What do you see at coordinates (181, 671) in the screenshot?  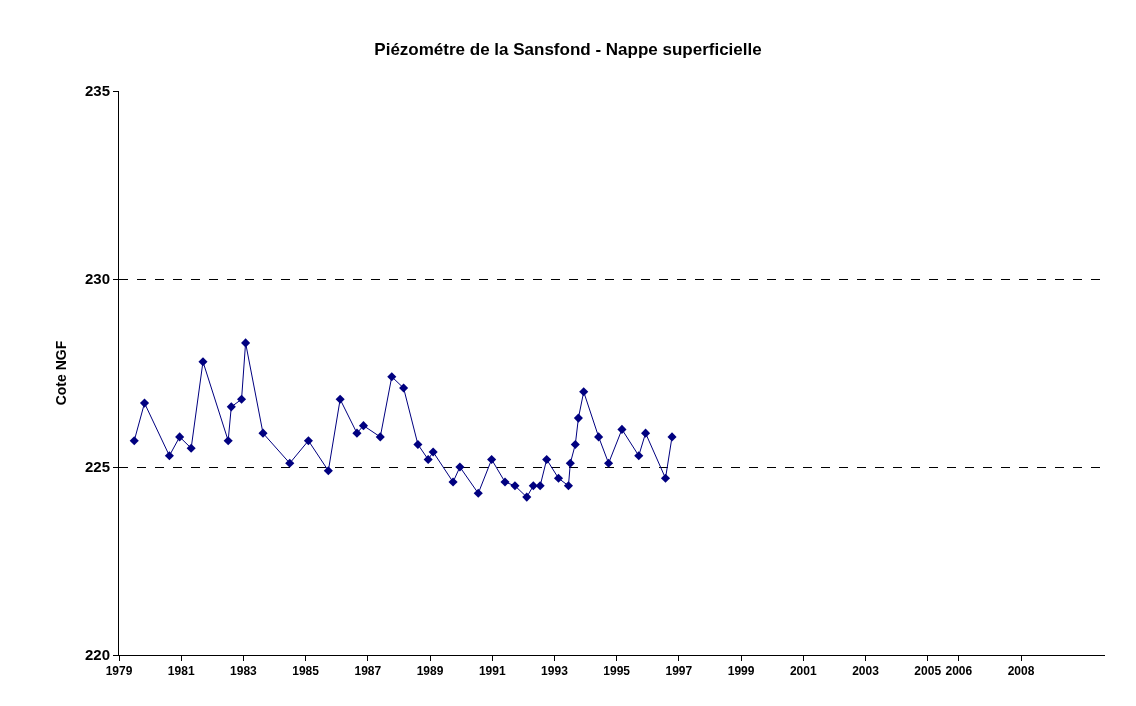 I see `x-tick-label: 1981` at bounding box center [181, 671].